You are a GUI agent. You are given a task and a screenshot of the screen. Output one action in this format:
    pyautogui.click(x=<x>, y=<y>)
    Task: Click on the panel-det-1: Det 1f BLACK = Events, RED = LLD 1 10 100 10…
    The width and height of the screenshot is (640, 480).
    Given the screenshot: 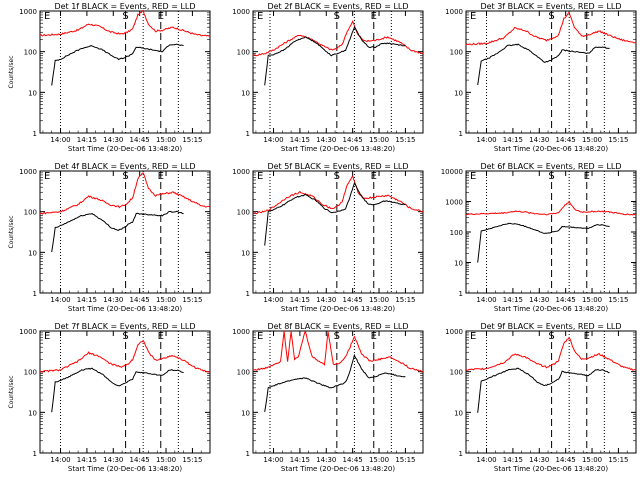 What is the action you would take?
    pyautogui.click(x=109, y=77)
    